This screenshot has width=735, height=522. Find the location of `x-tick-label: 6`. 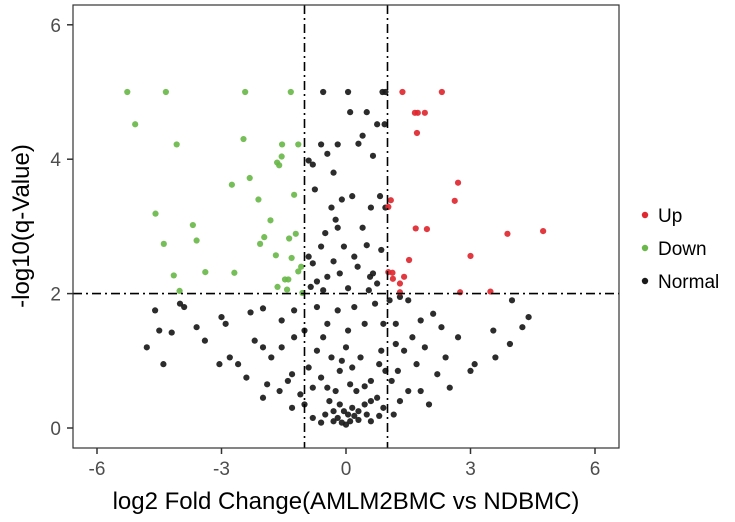

x-tick-label: 6 is located at coordinates (595, 469).